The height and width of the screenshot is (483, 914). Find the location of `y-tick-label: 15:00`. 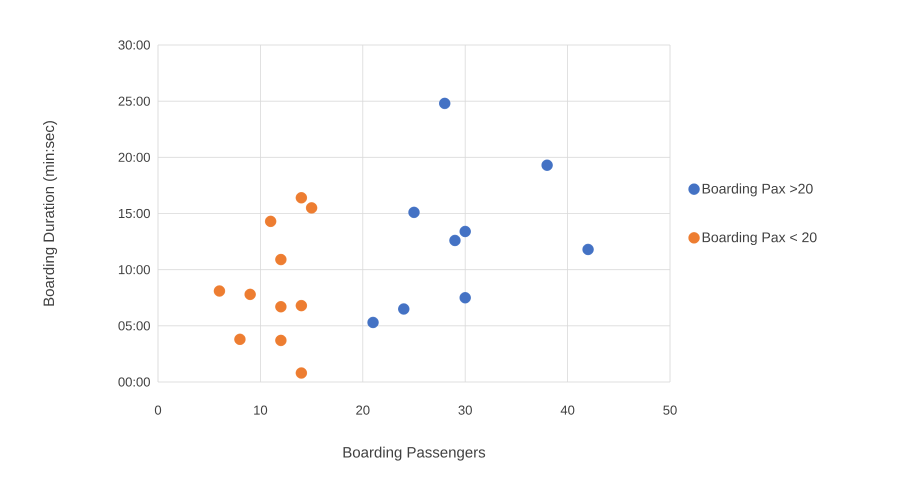

y-tick-label: 15:00 is located at coordinates (134, 213).